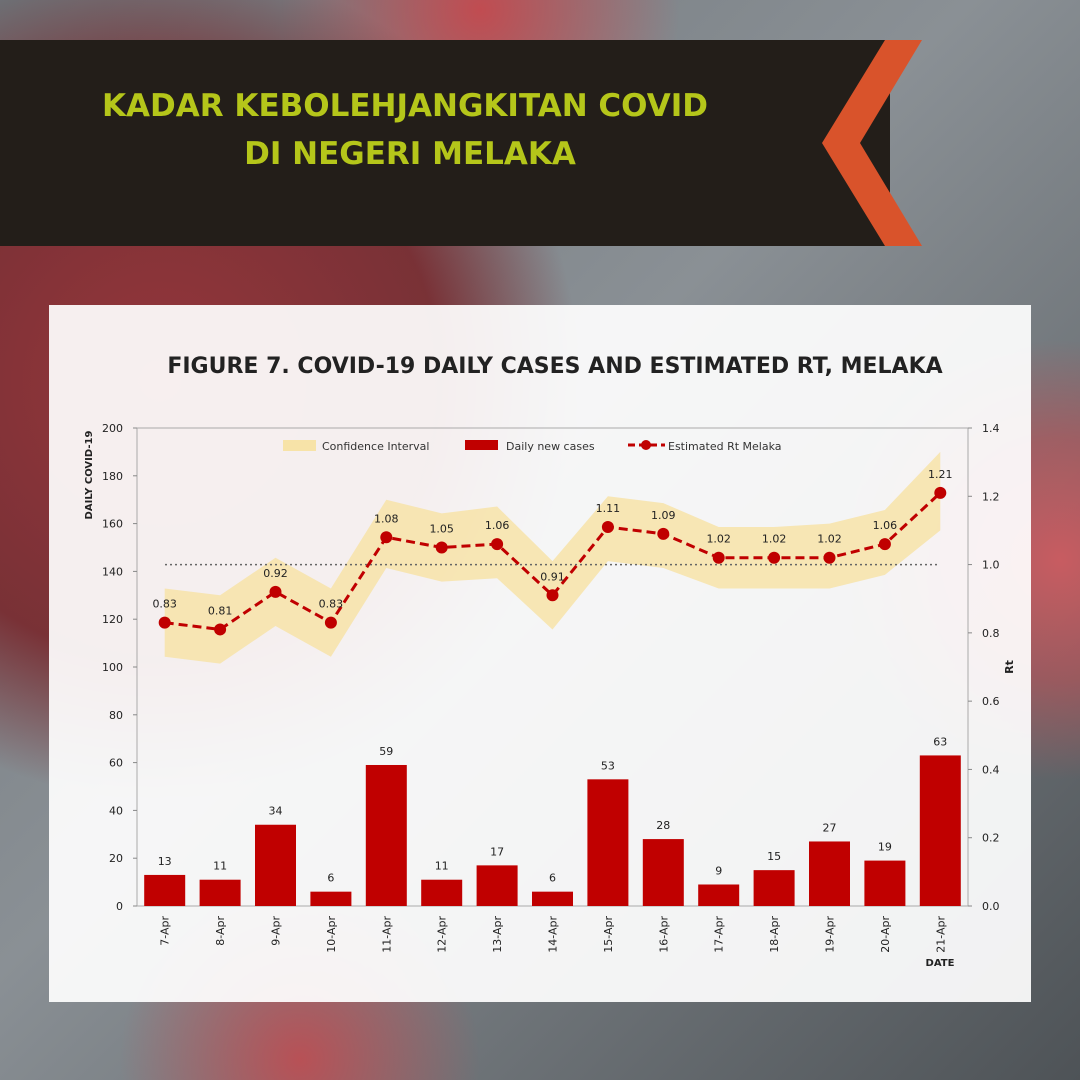 The height and width of the screenshot is (1080, 1080). Describe the element at coordinates (553, 561) in the screenshot. I see `rt-line` at that location.